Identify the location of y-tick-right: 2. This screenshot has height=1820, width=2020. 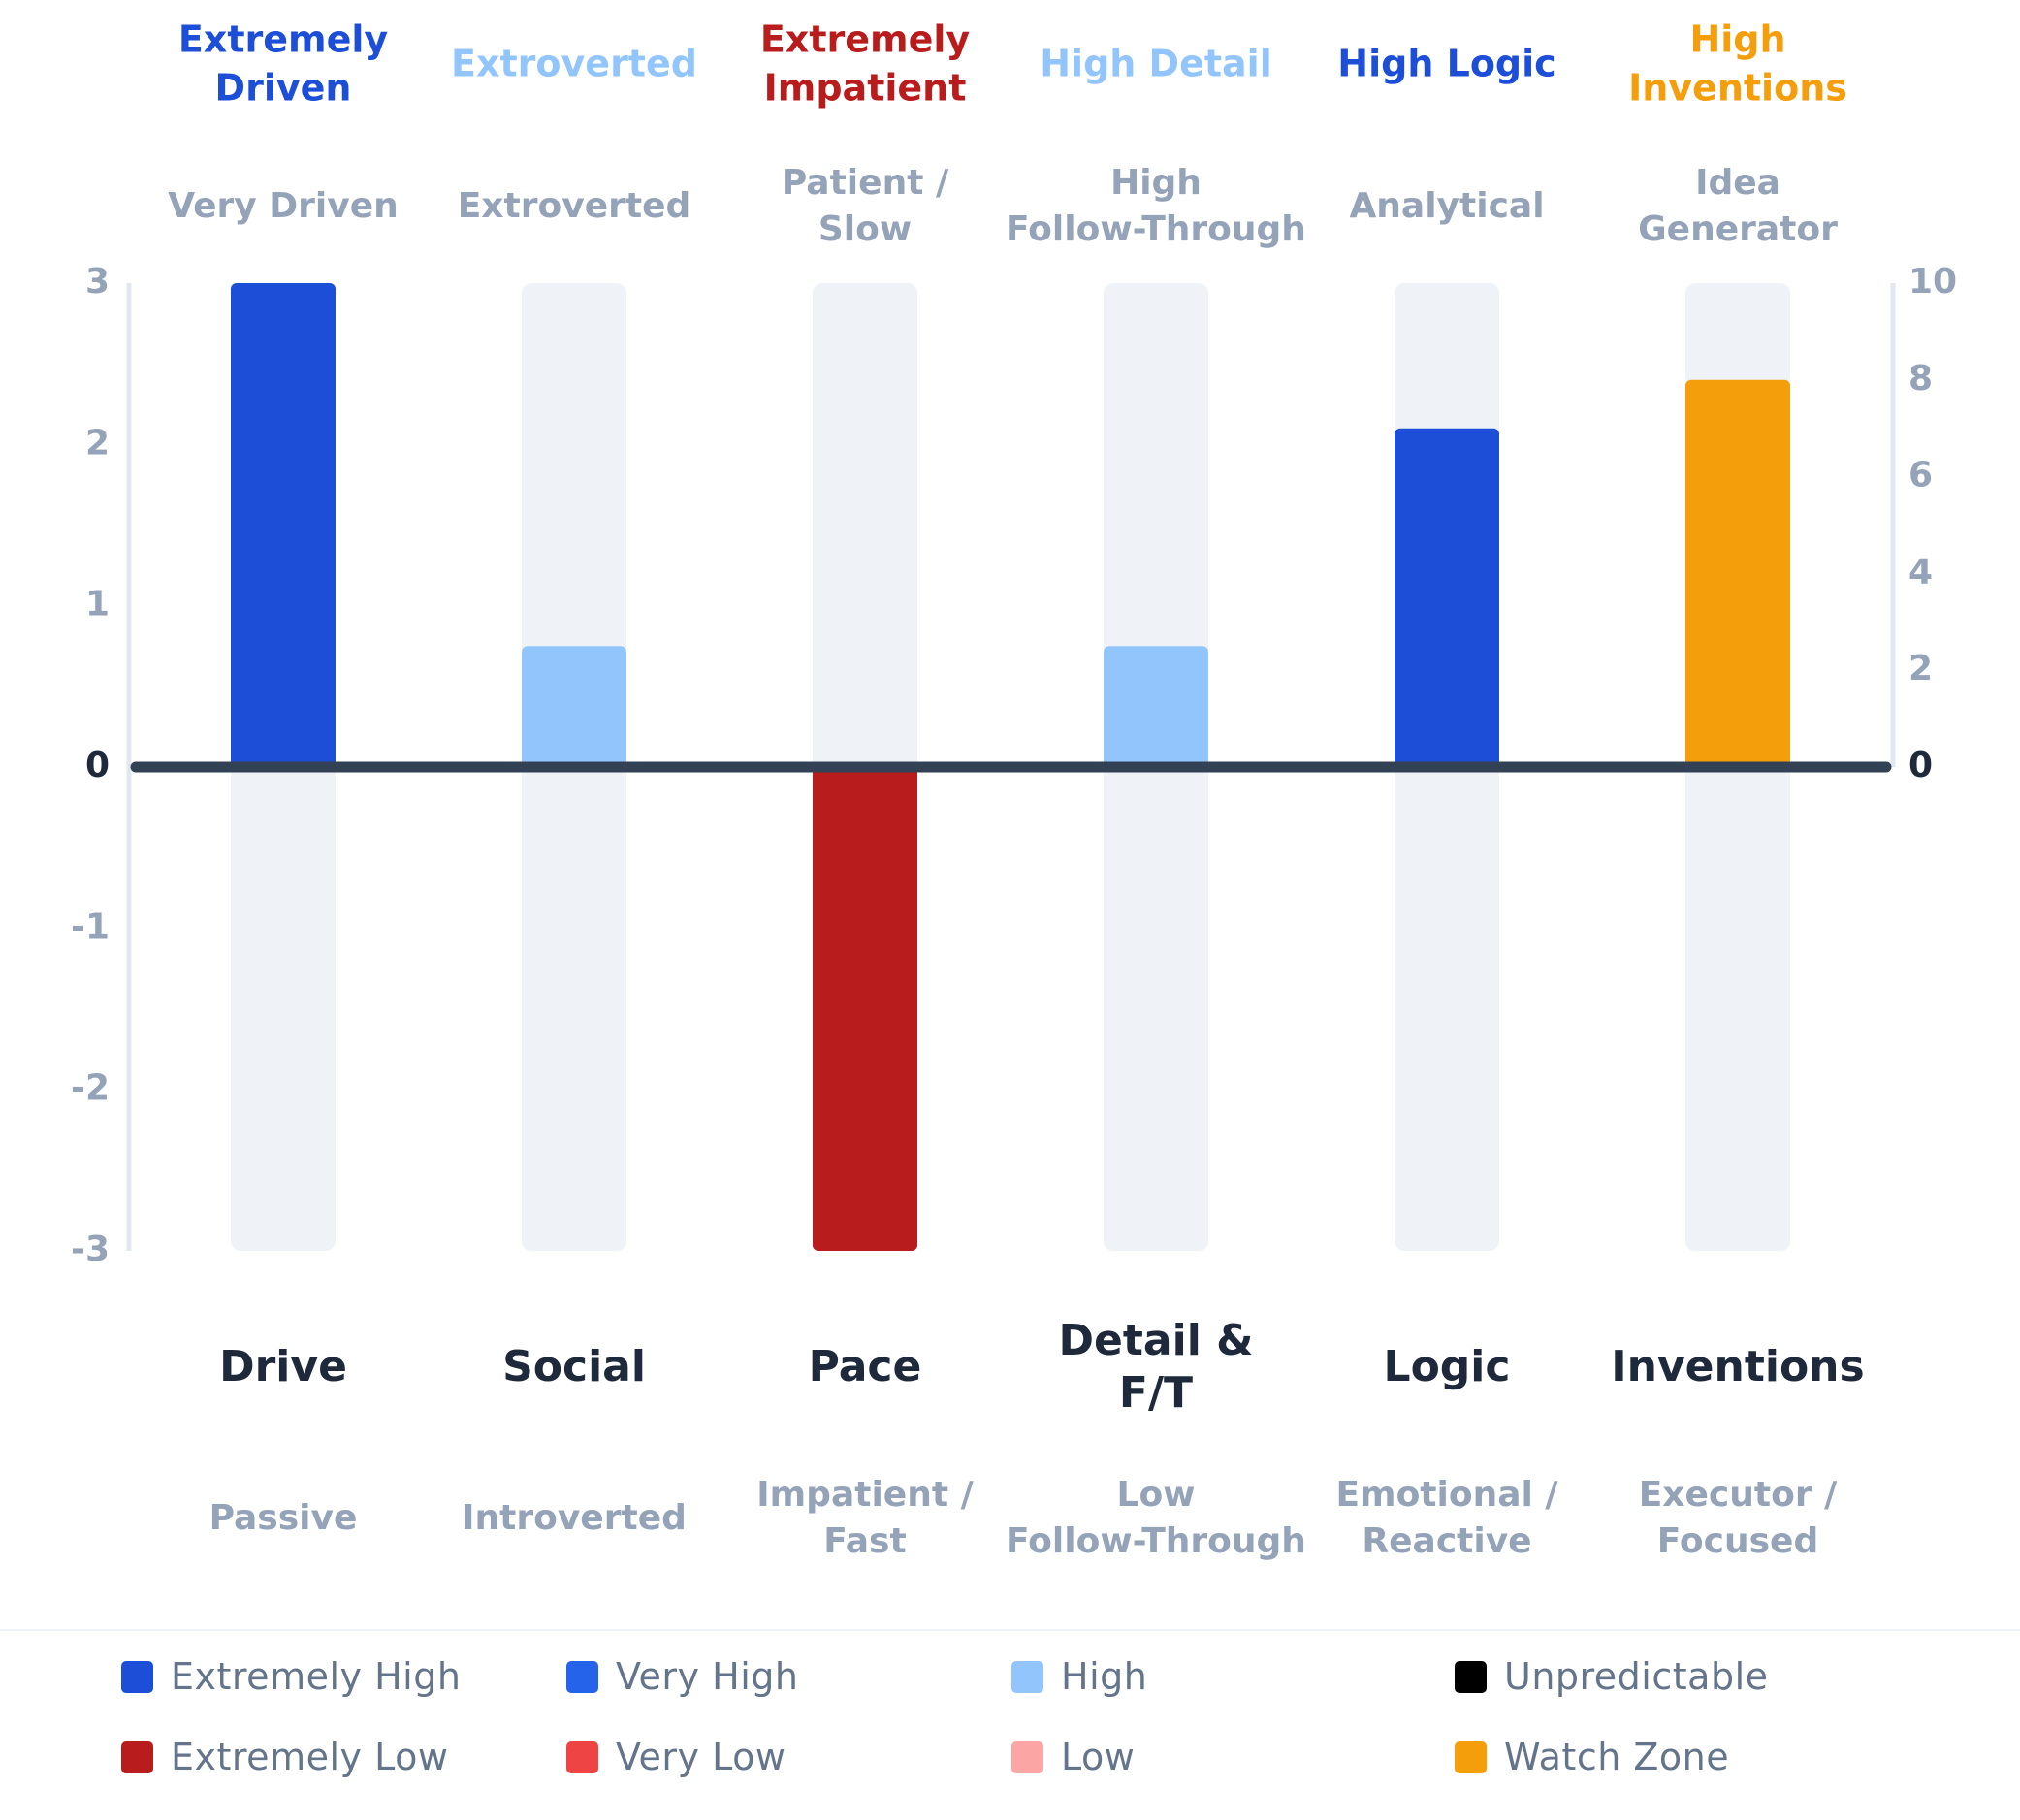
(1920, 669).